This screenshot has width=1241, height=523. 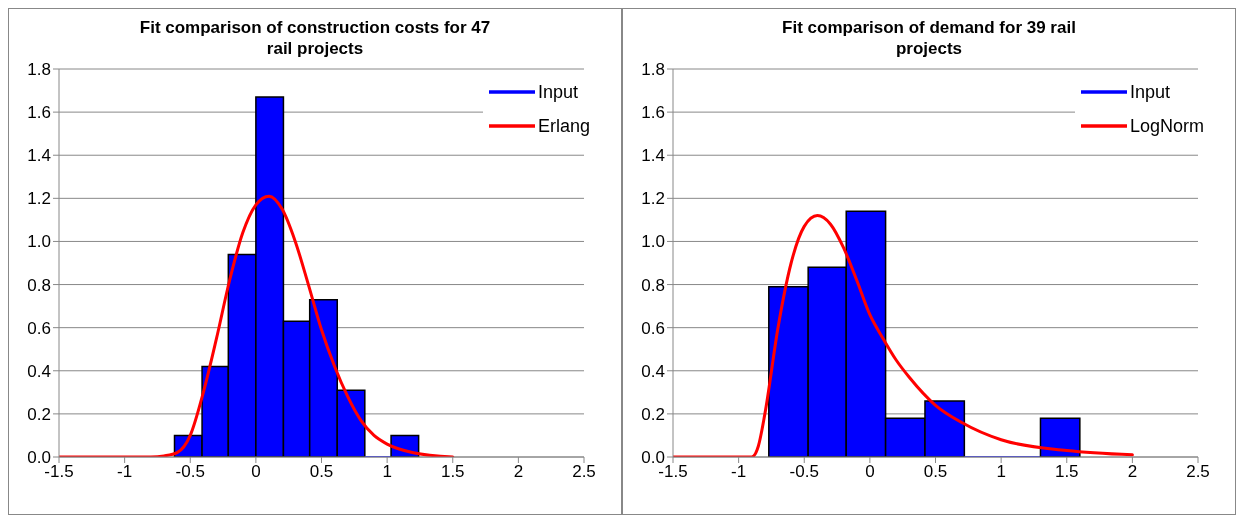 What do you see at coordinates (563, 126) in the screenshot?
I see `legend-label: Erlang` at bounding box center [563, 126].